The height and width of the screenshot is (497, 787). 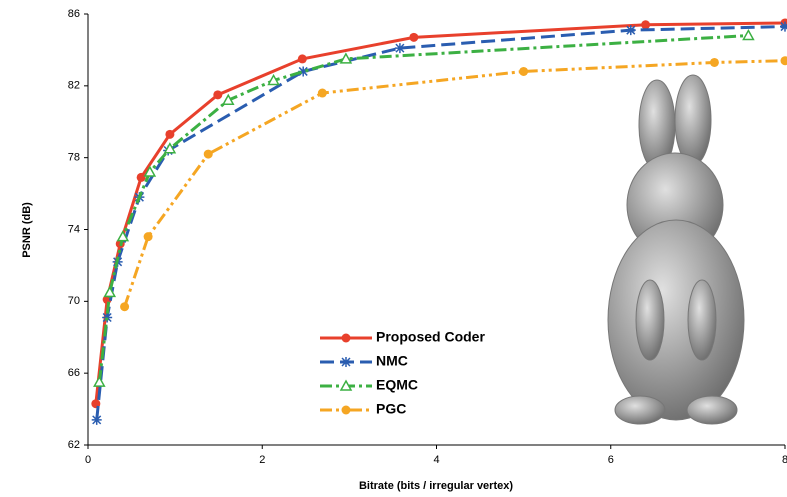 What do you see at coordinates (611, 460) in the screenshot?
I see `x-tick-label: 6` at bounding box center [611, 460].